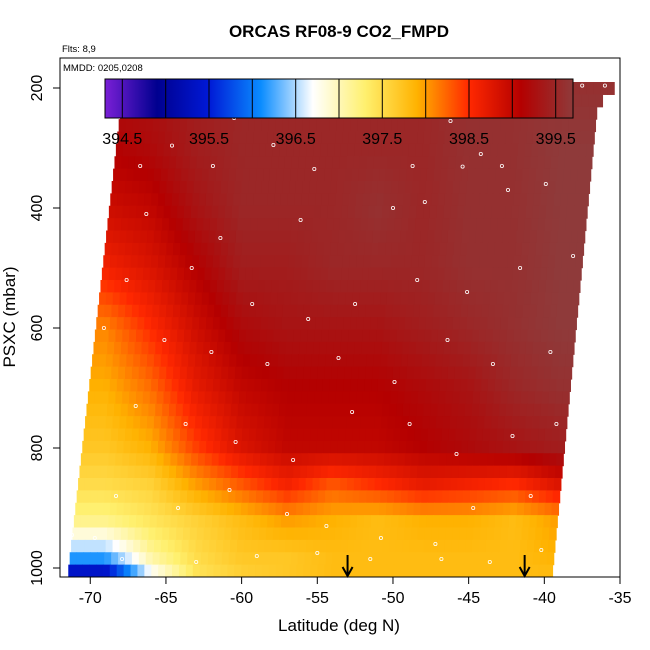  I want to click on x-tick-label: -55, so click(317, 598).